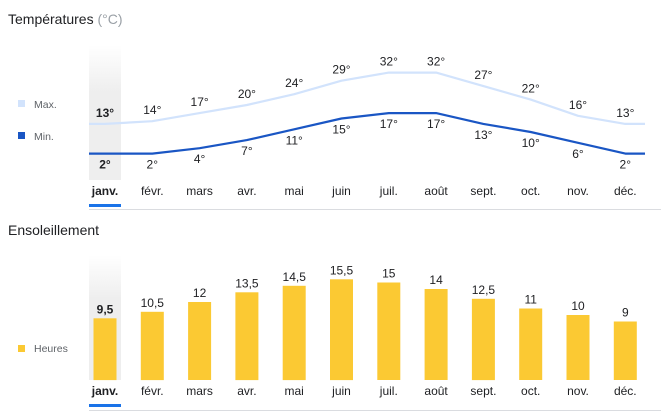 The image size is (661, 414). I want to click on legend-hours-swatch, so click(21, 348).